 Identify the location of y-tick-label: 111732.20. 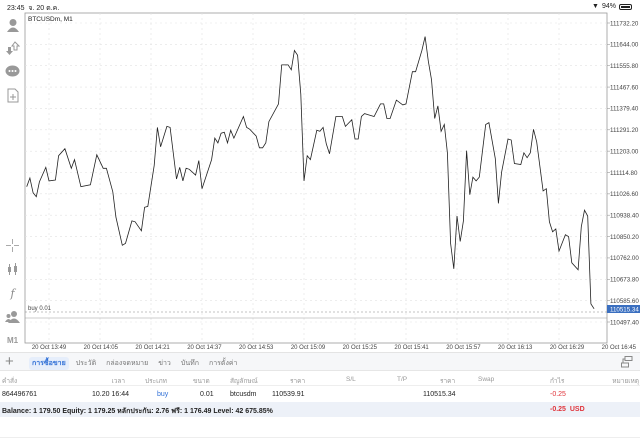
(624, 23).